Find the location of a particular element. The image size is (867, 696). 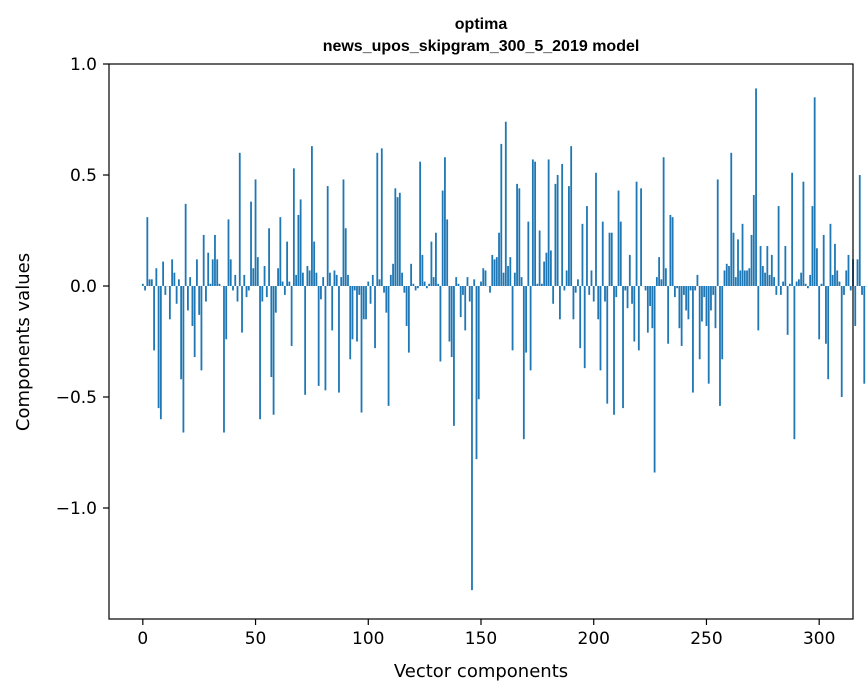

y-tick-label: −1.0 is located at coordinates (76, 509).